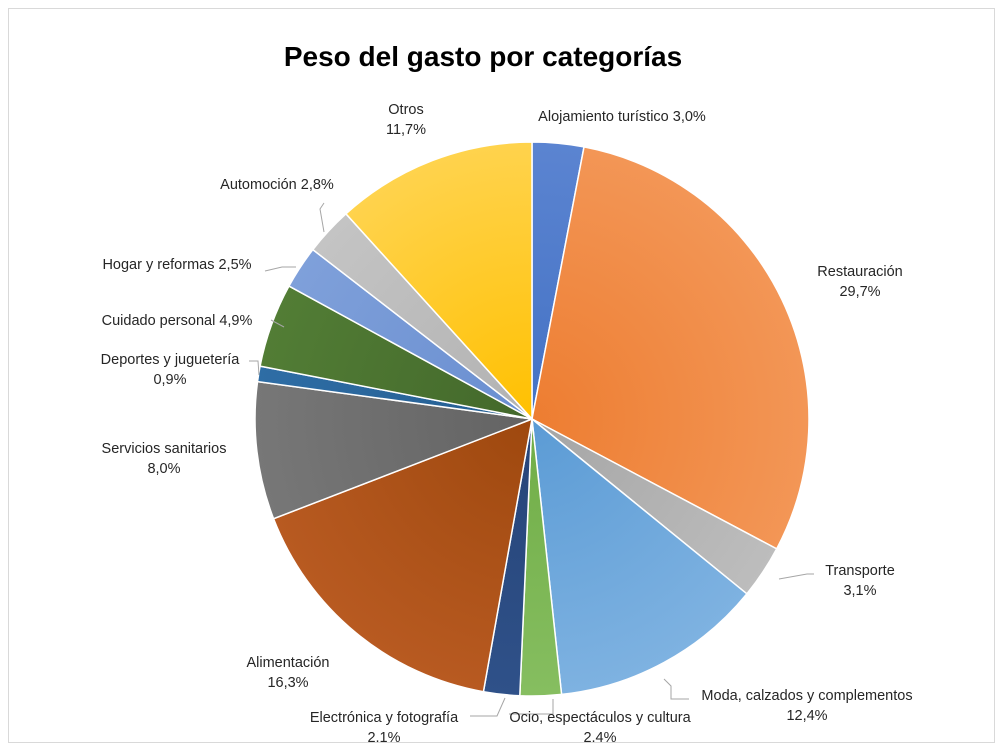 This screenshot has height=751, width=1004. I want to click on data-label: Deportes y juguetería 0,9%, so click(171, 370).